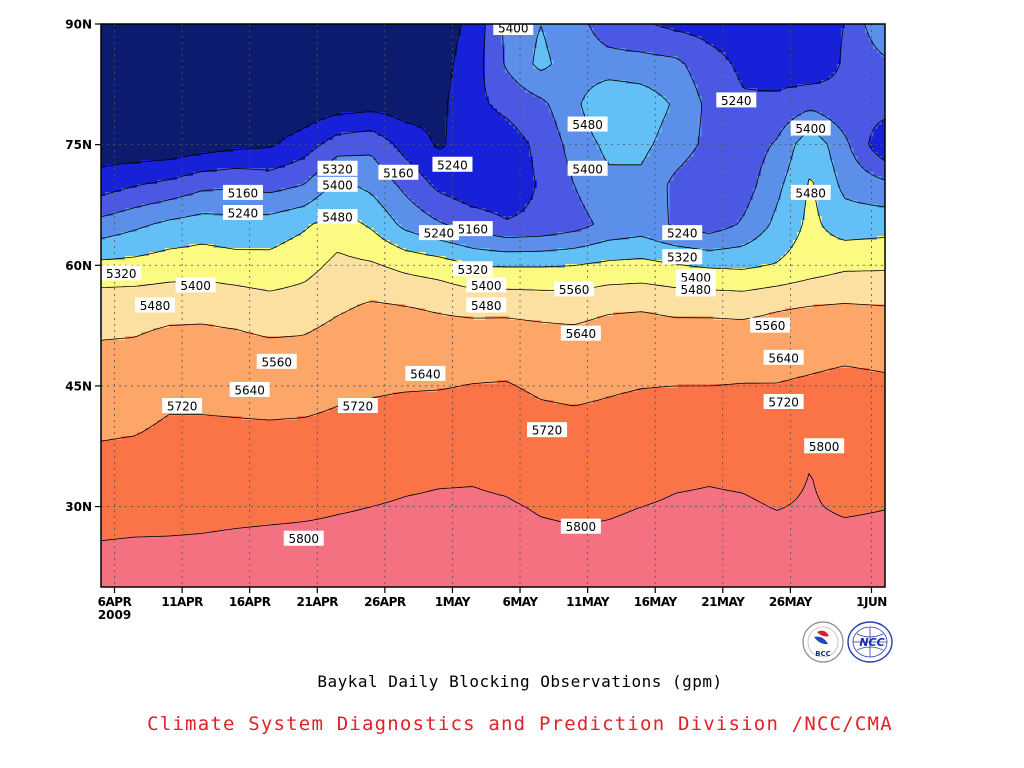 This screenshot has width=1024, height=768. Describe the element at coordinates (823, 654) in the screenshot. I see `svg-text: BCC` at that location.